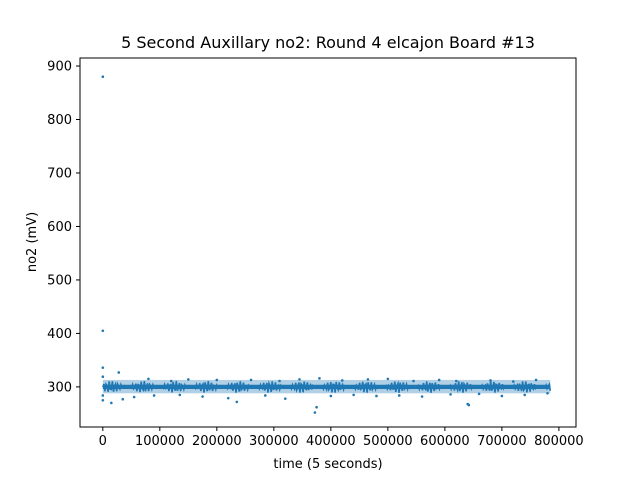 The height and width of the screenshot is (480, 640). Describe the element at coordinates (160, 441) in the screenshot. I see `x-tick-label: 100000` at that location.